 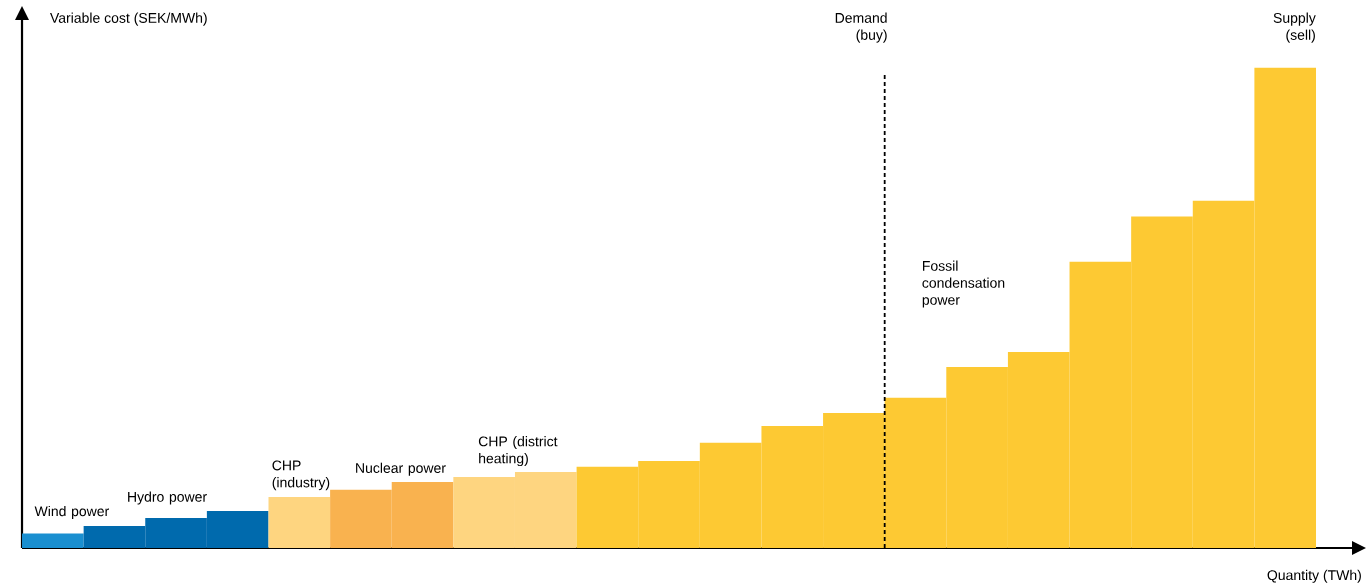 What do you see at coordinates (1294, 27) in the screenshot?
I see `text: Supply (sell)` at bounding box center [1294, 27].